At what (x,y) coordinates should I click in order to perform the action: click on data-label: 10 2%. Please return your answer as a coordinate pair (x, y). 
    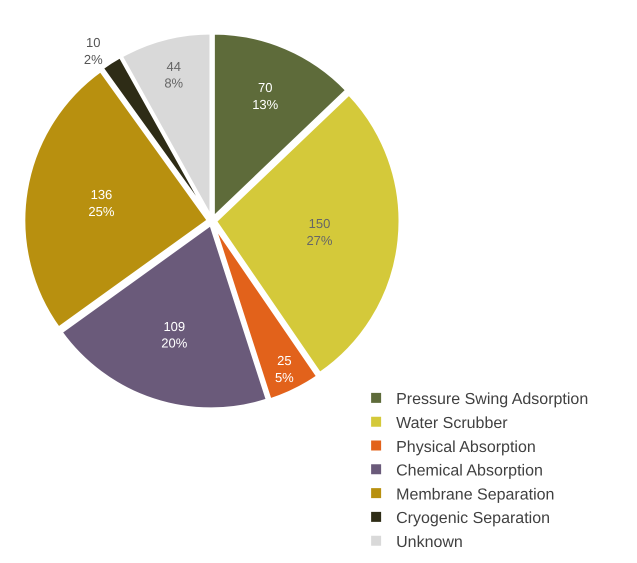
    Looking at the image, I should click on (94, 50).